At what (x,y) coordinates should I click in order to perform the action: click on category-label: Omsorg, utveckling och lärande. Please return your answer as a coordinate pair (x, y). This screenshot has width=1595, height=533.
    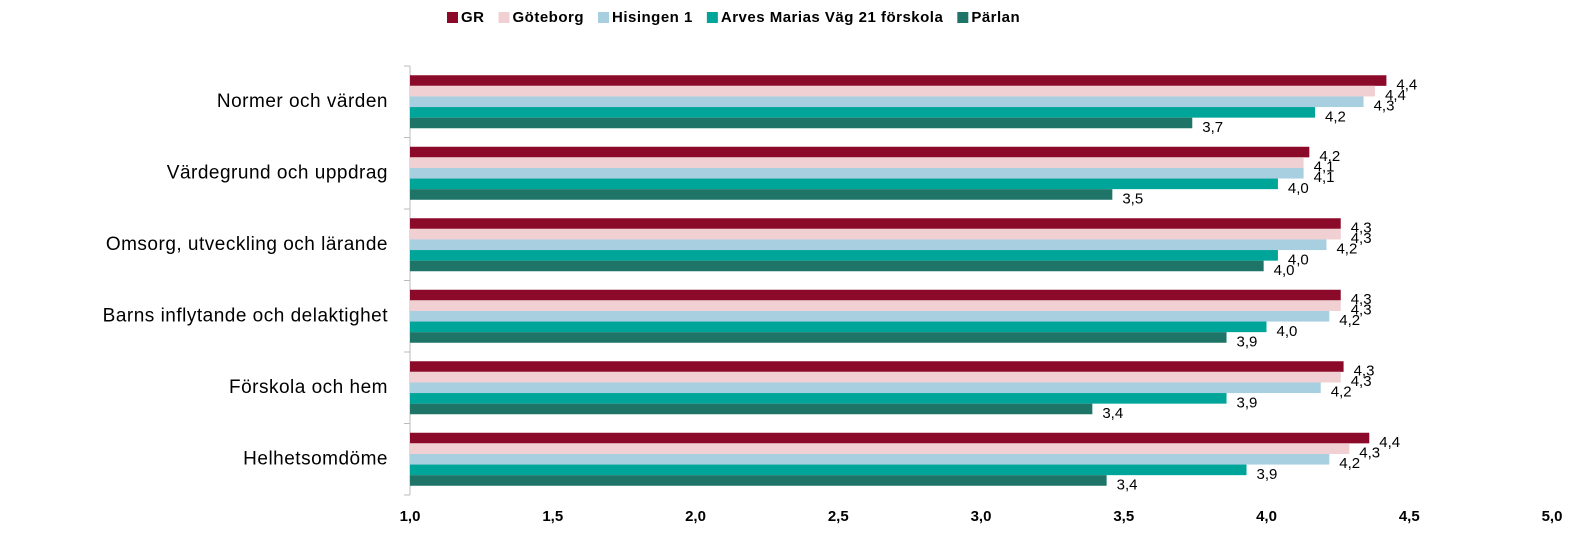
    Looking at the image, I should click on (247, 244).